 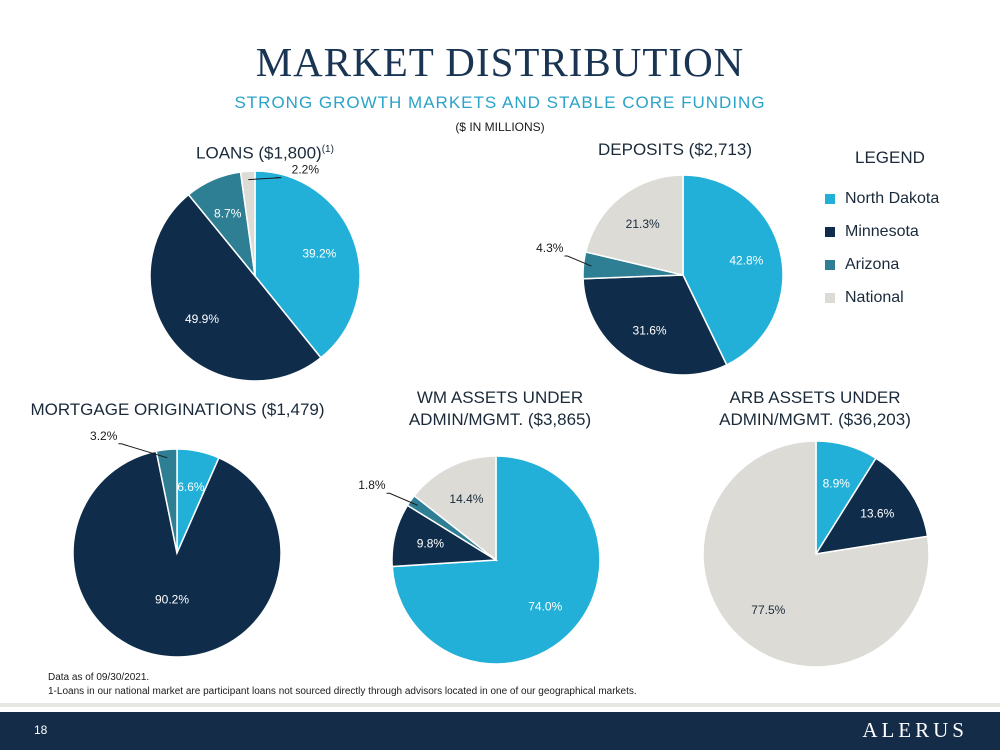 I want to click on legend-item-minnesota: Minnesota, so click(x=905, y=231).